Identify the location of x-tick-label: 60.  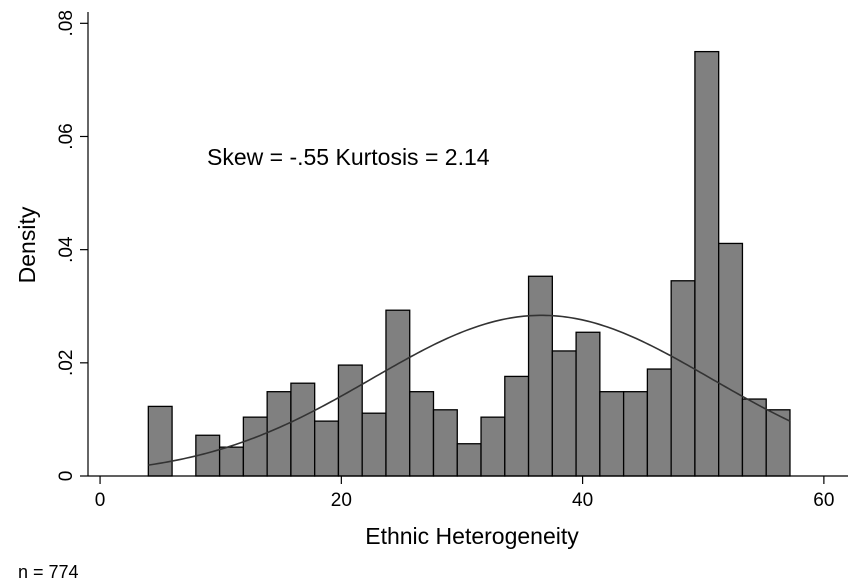
(823, 500).